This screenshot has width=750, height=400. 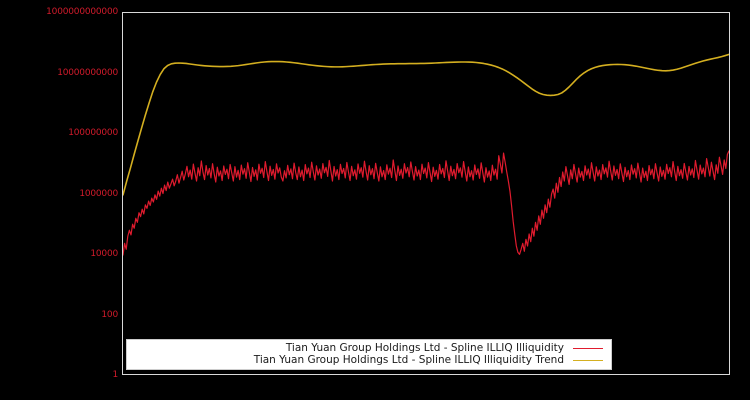 I want to click on y-axis-tick-label: 1000000, so click(x=98, y=193).